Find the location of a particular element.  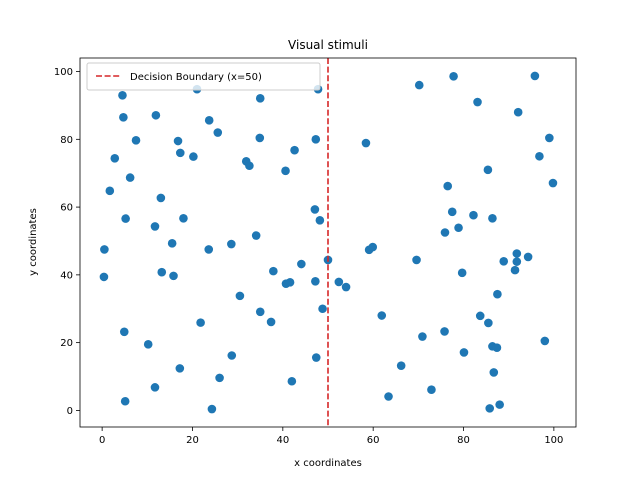

legend-box is located at coordinates (203, 76).